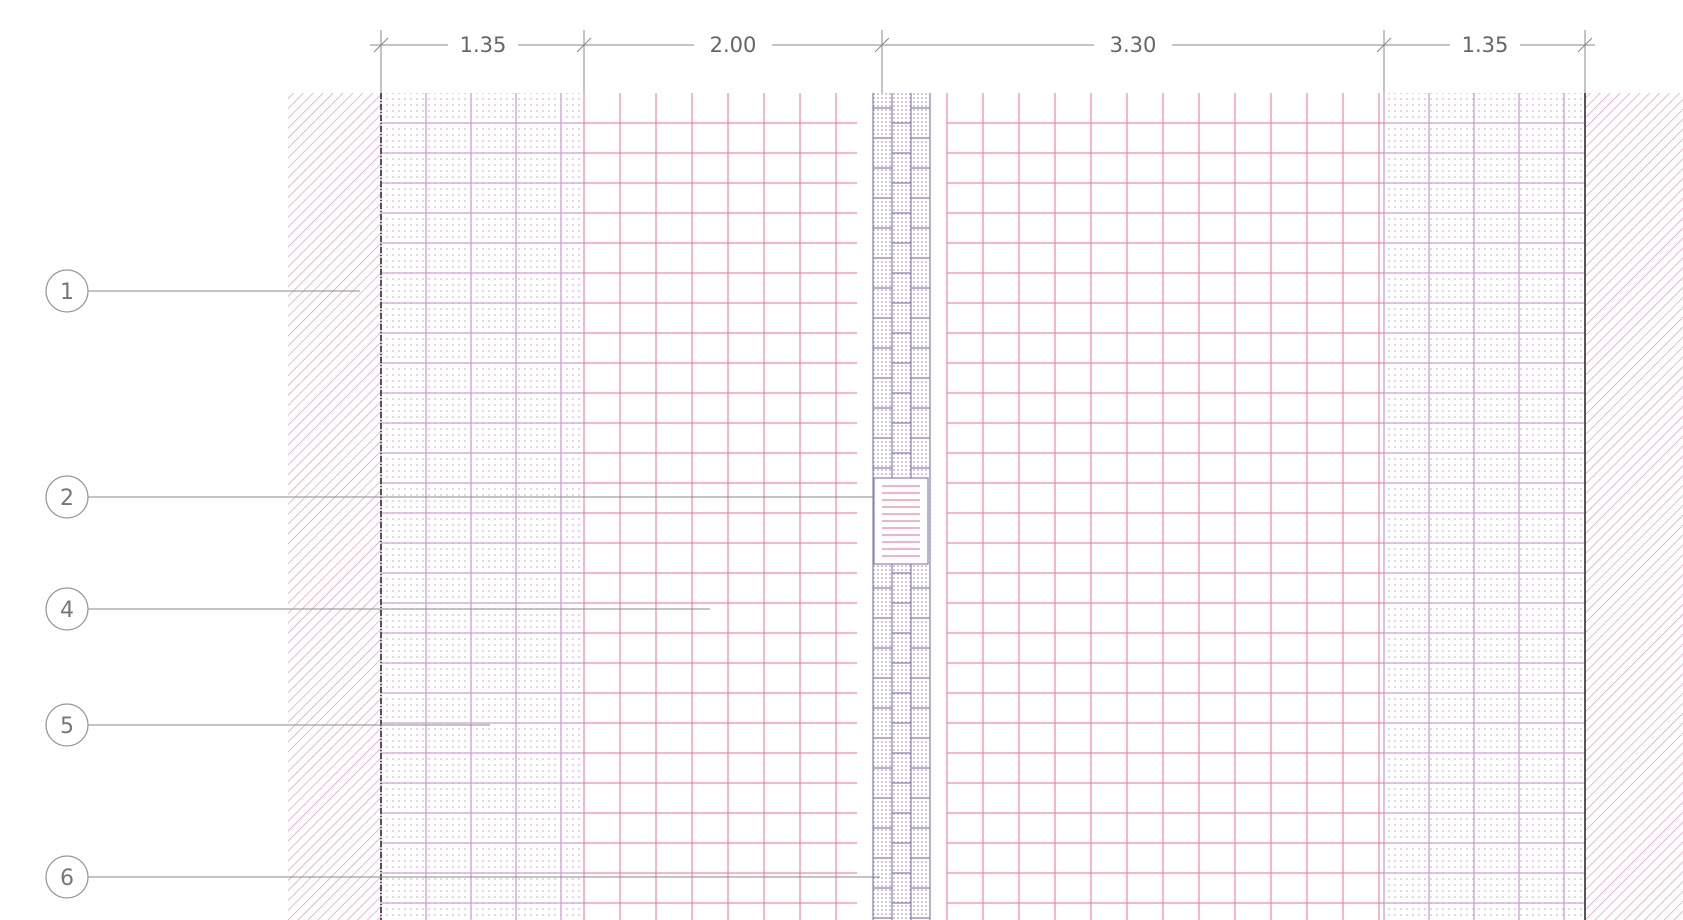 The image size is (1683, 920). I want to click on callout-4: 4, so click(67, 609).